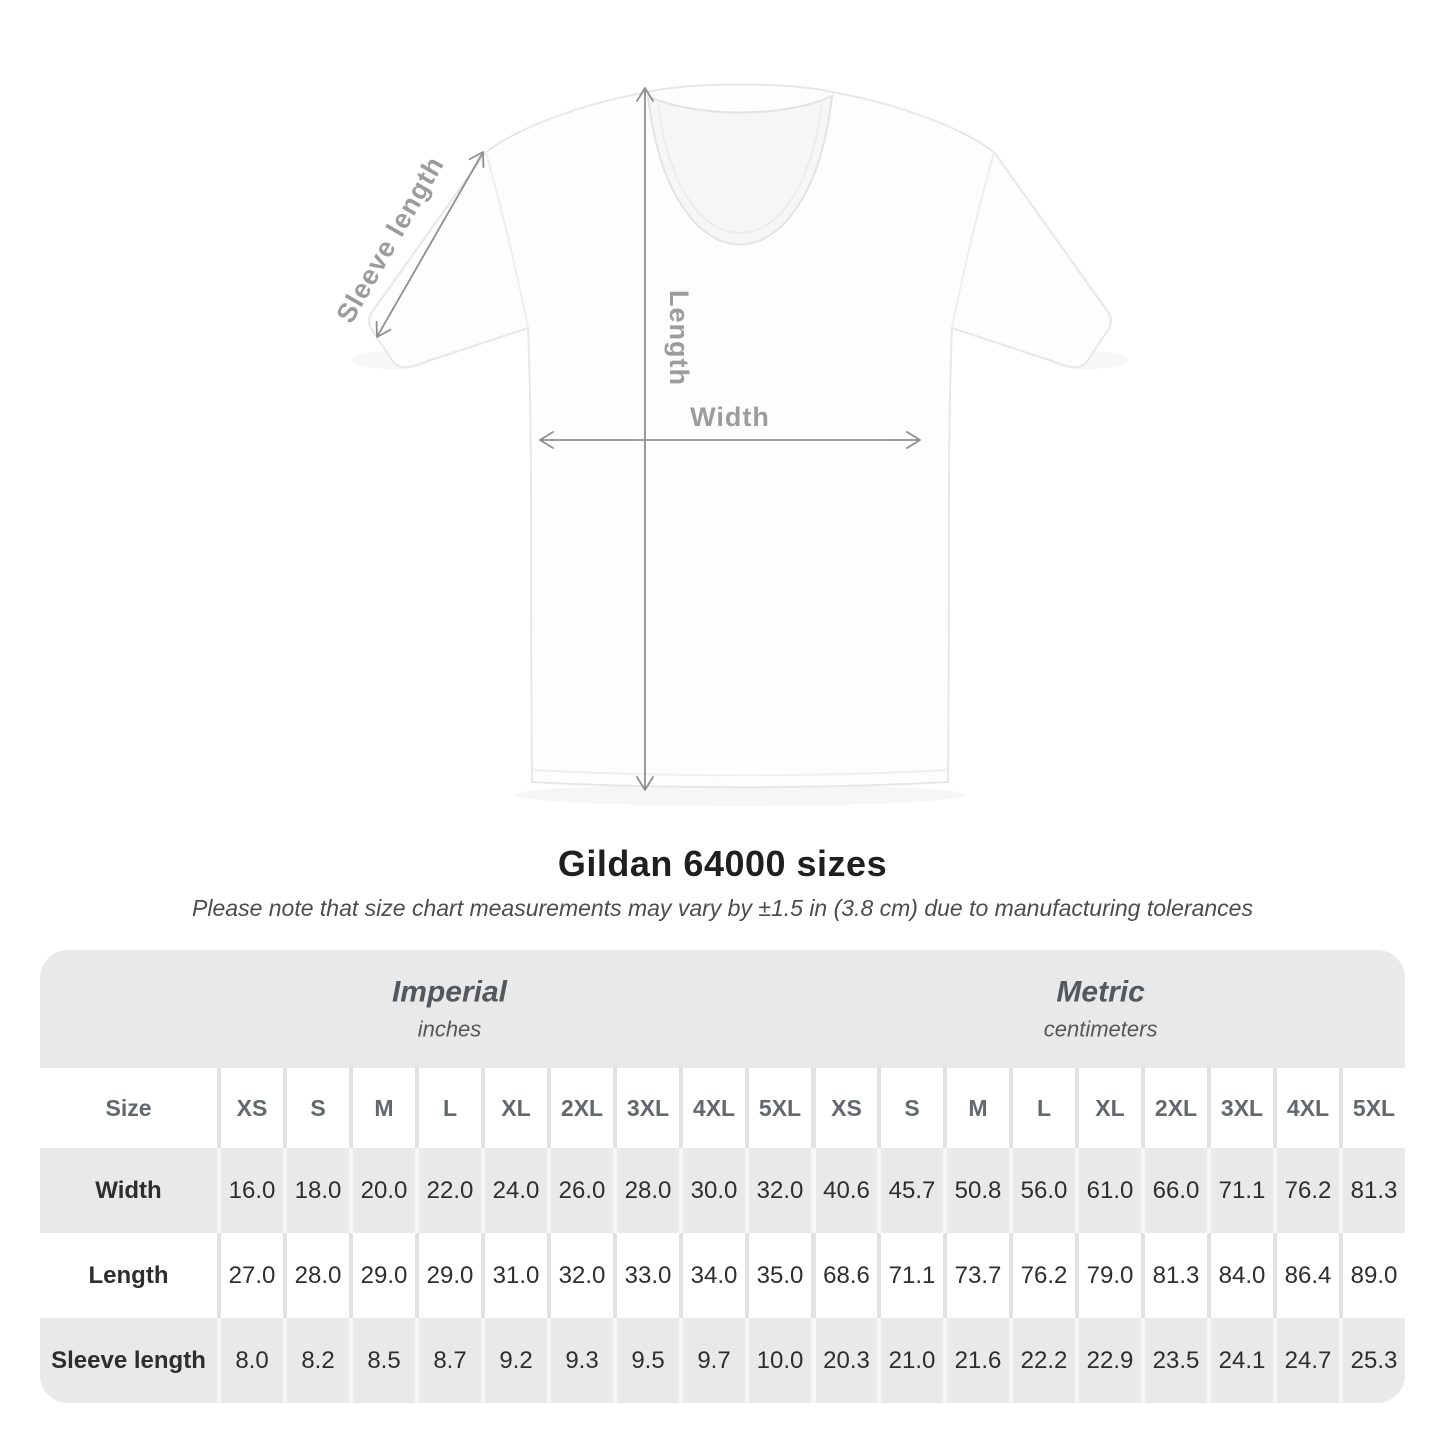 Image resolution: width=1445 pixels, height=1445 pixels. Describe the element at coordinates (976, 1360) in the screenshot. I see `cell: 21.6` at that location.